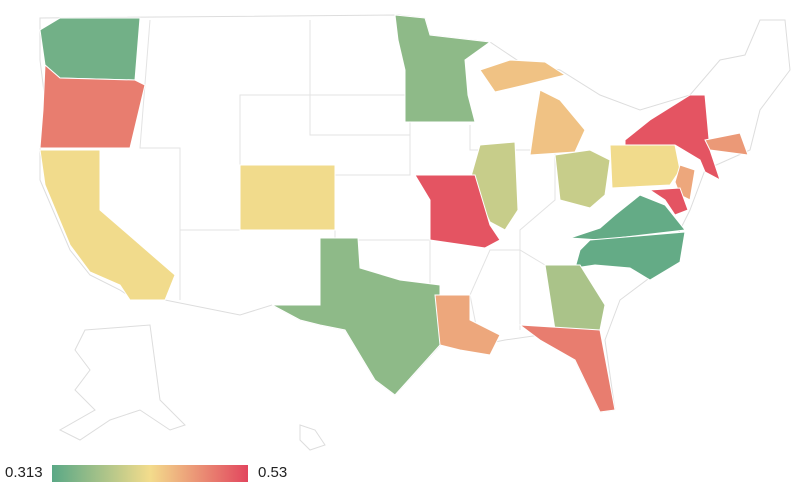 The height and width of the screenshot is (494, 800). Describe the element at coordinates (150, 473) in the screenshot. I see `colorbar` at that location.